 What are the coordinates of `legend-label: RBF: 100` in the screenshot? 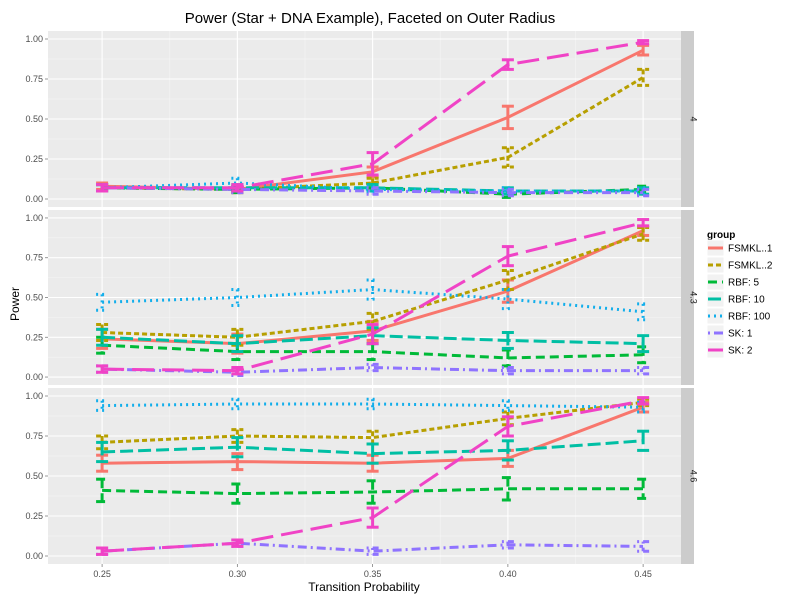 It's located at (749, 317).